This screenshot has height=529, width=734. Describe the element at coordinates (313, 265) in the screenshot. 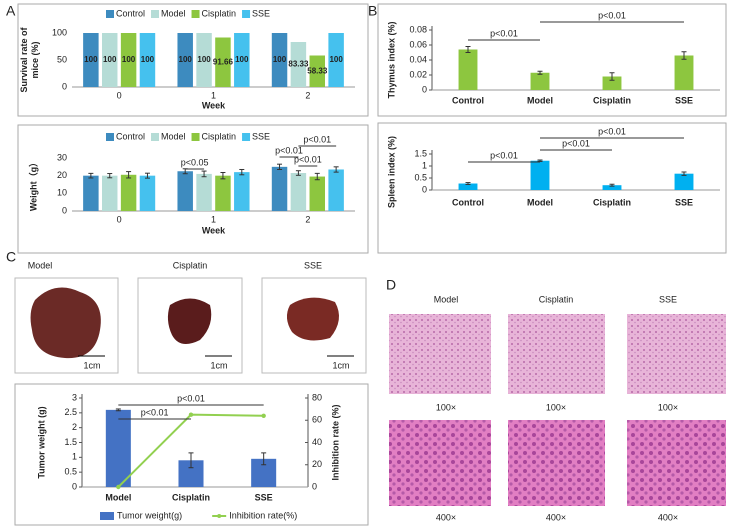

I see `photo-label: SSE` at that location.